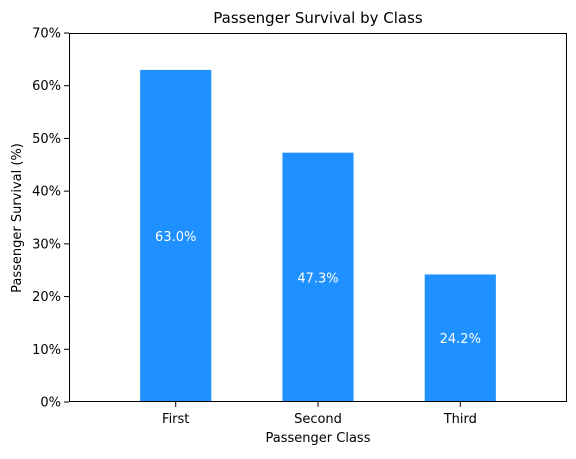 This screenshot has width=576, height=459. What do you see at coordinates (318, 438) in the screenshot?
I see `x-axis-label: Passenger Class` at bounding box center [318, 438].